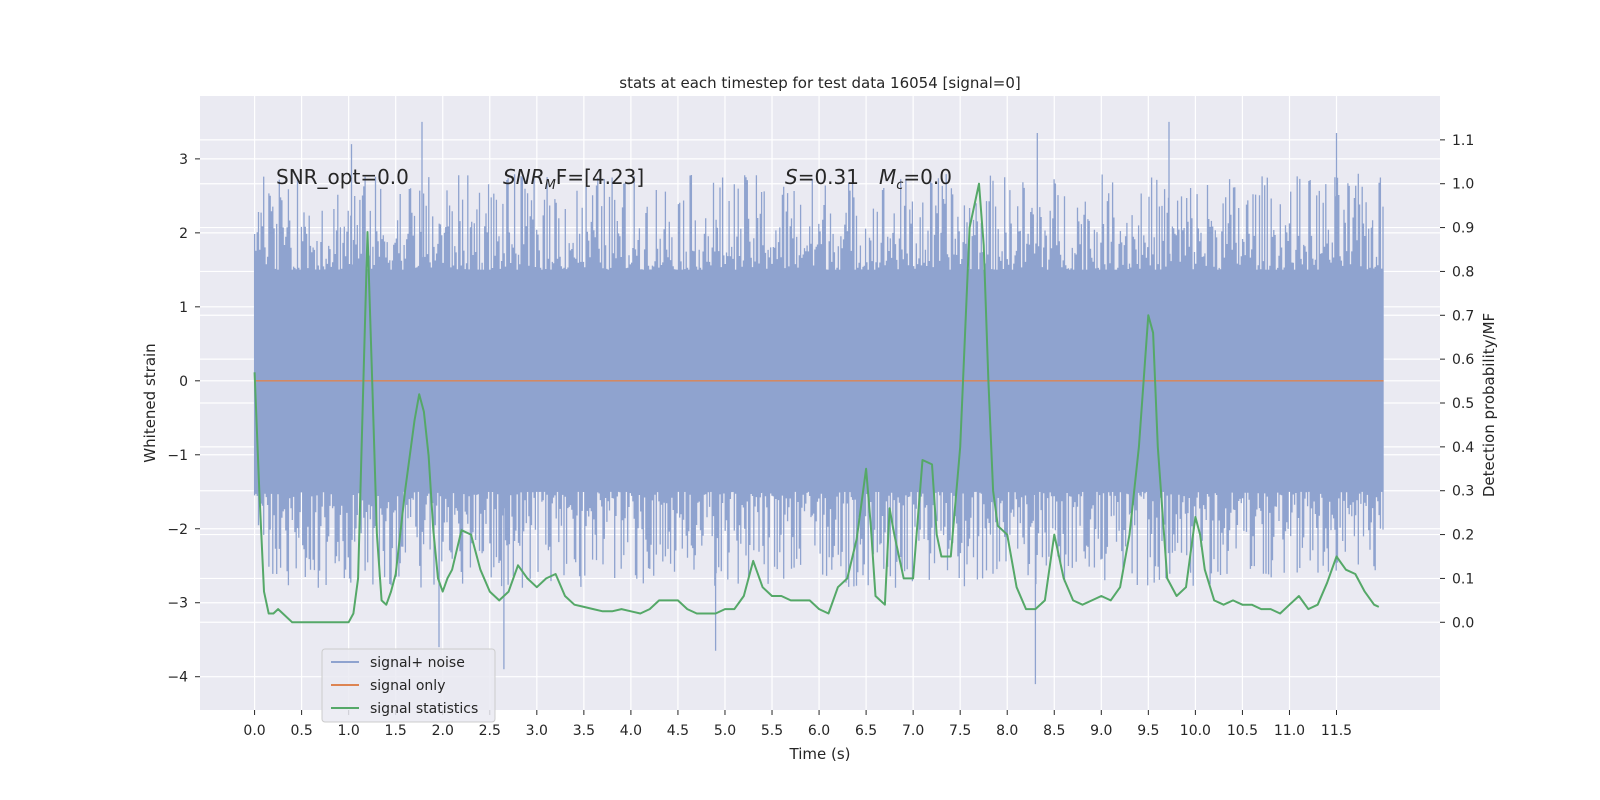 Image resolution: width=1600 pixels, height=800 pixels. What do you see at coordinates (899, 185) in the screenshot?
I see `annotation-mc-sub: c` at bounding box center [899, 185].